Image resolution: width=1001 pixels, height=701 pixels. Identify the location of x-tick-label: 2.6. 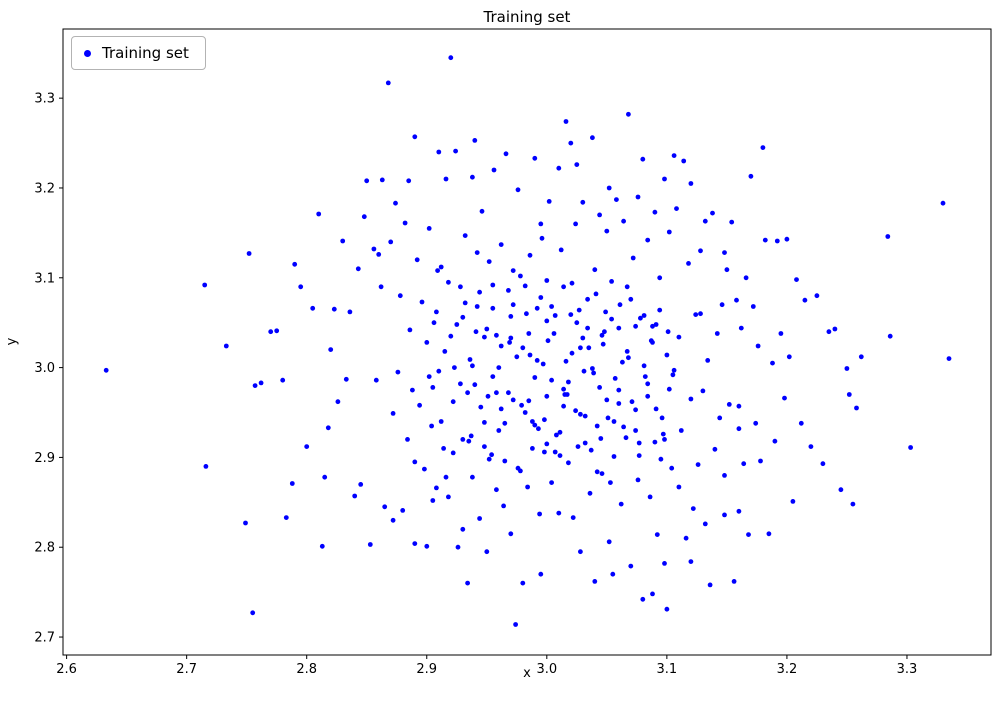
(66, 669).